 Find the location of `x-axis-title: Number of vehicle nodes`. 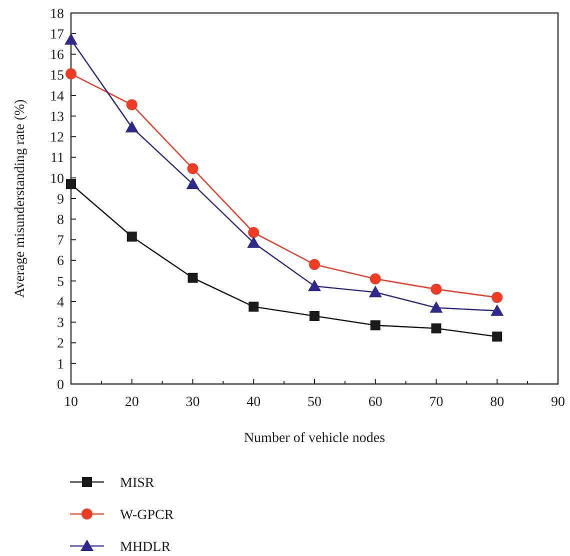

x-axis-title: Number of vehicle nodes is located at coordinates (315, 438).